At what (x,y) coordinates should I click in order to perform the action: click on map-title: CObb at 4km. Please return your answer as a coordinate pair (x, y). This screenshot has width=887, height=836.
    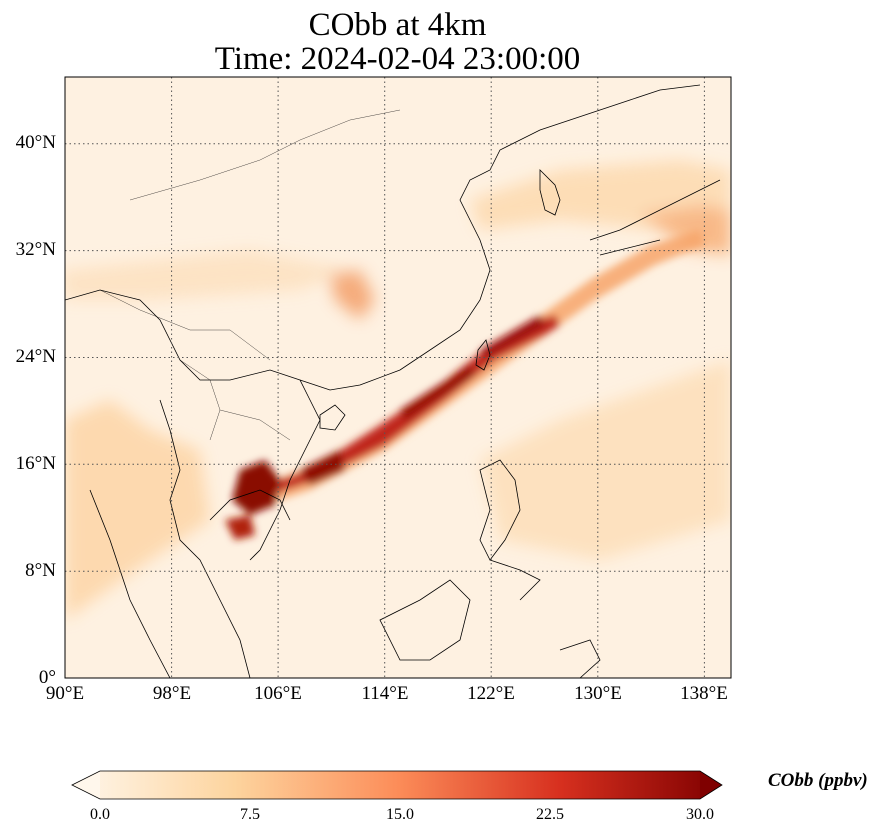
    Looking at the image, I should click on (397, 25).